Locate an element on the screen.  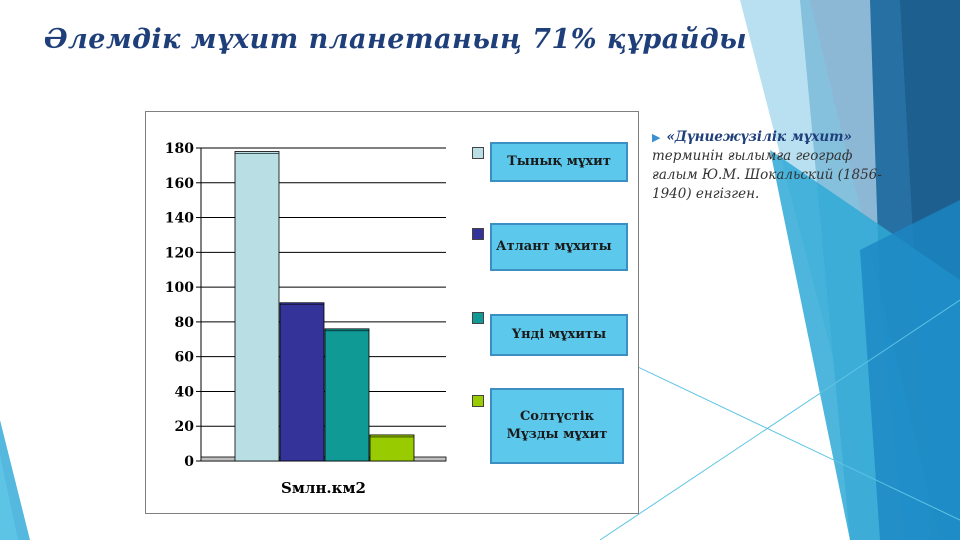
note-term: «Дүниежүзілік мұхит» is located at coordinates (759, 137).